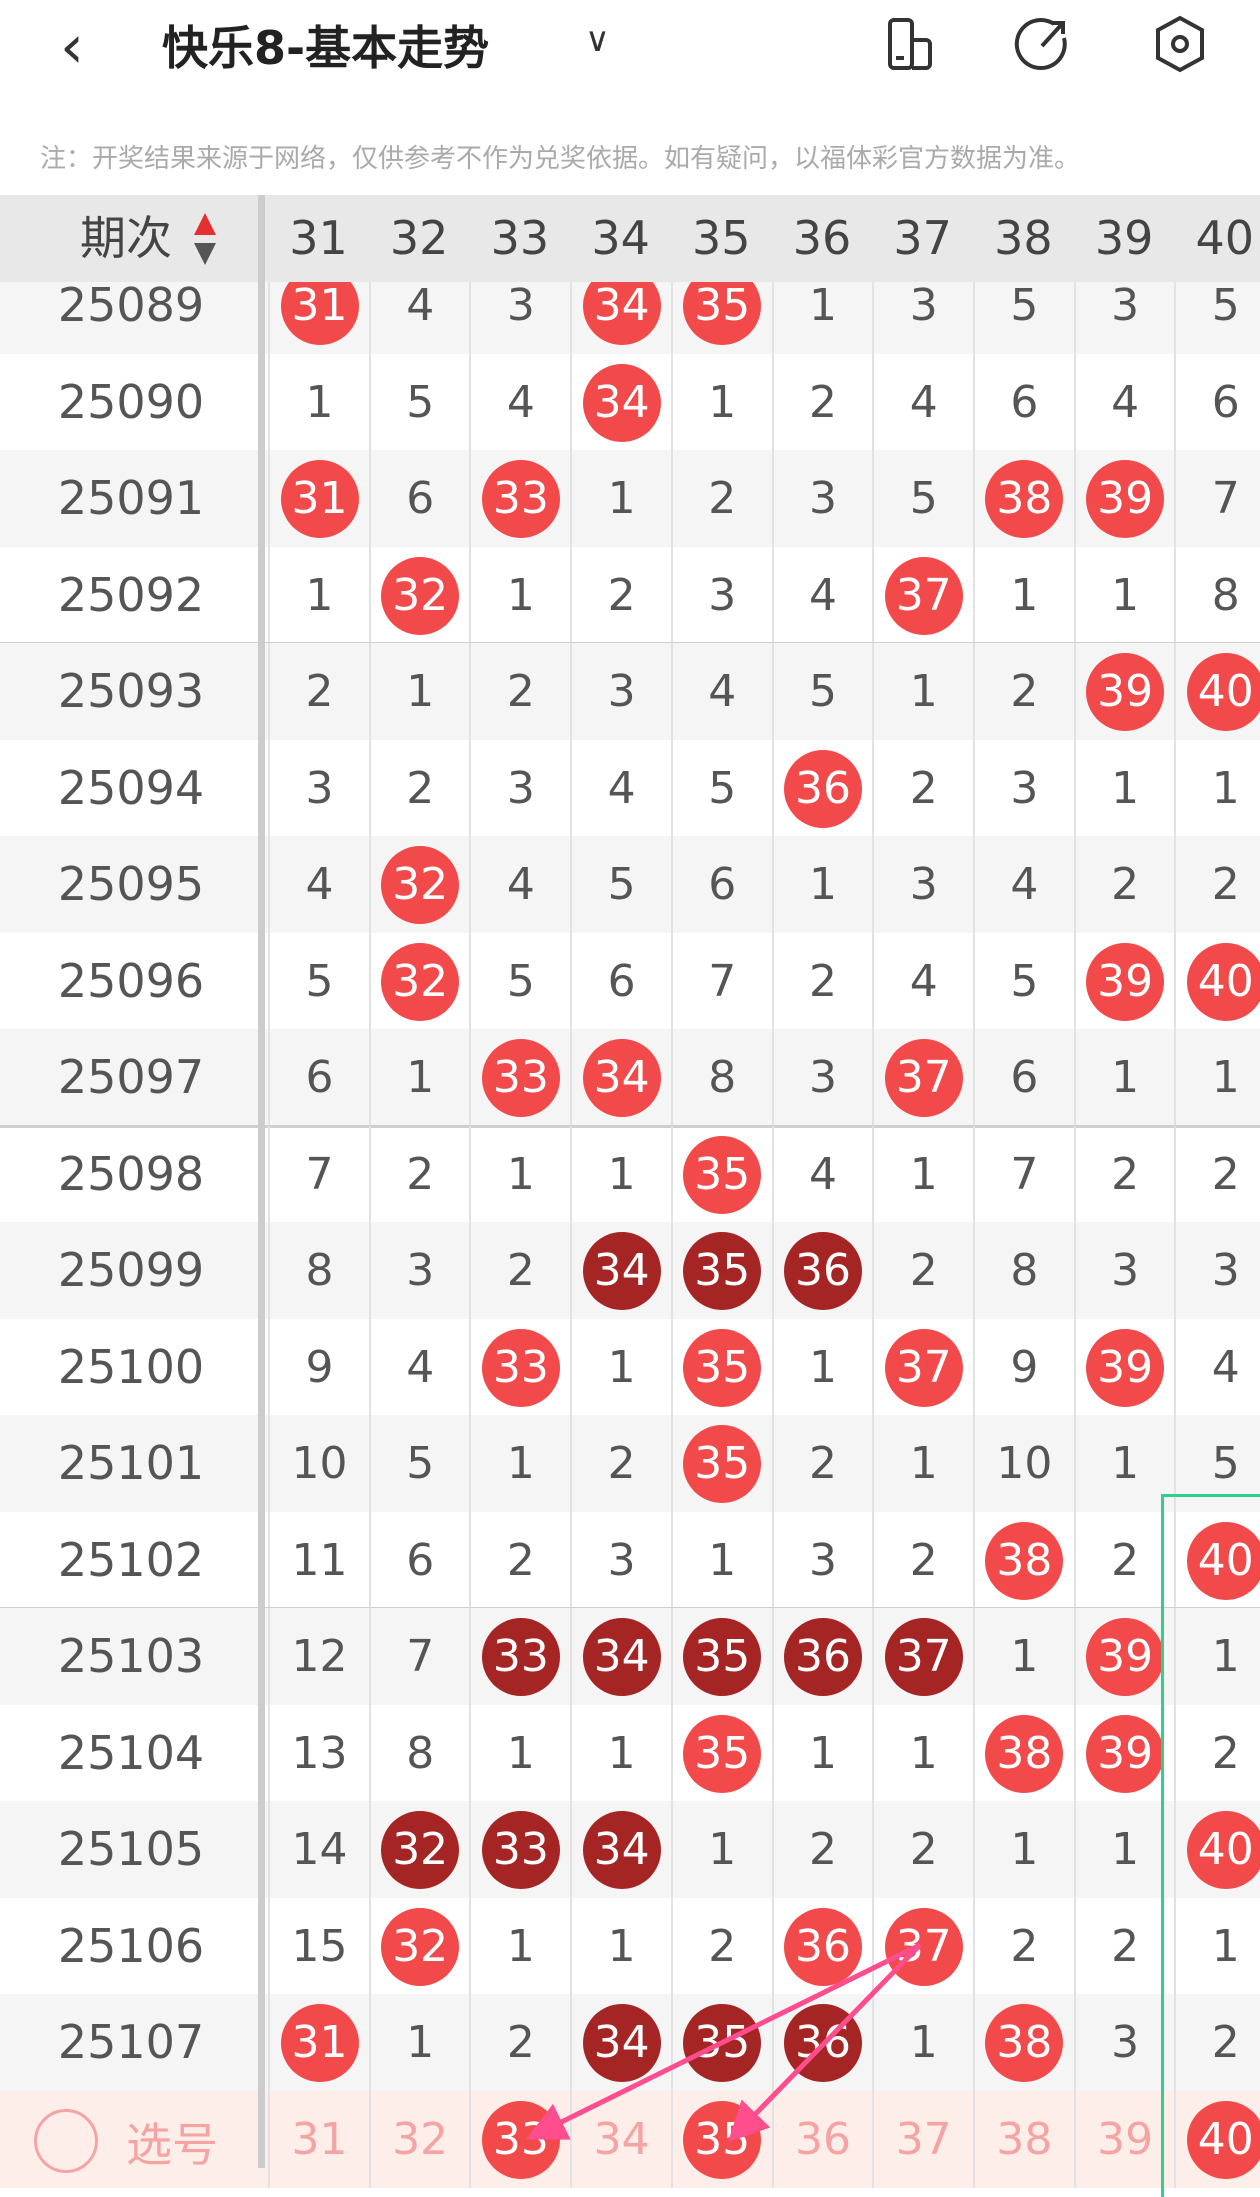  What do you see at coordinates (1044, 44) in the screenshot?
I see `share-icon` at bounding box center [1044, 44].